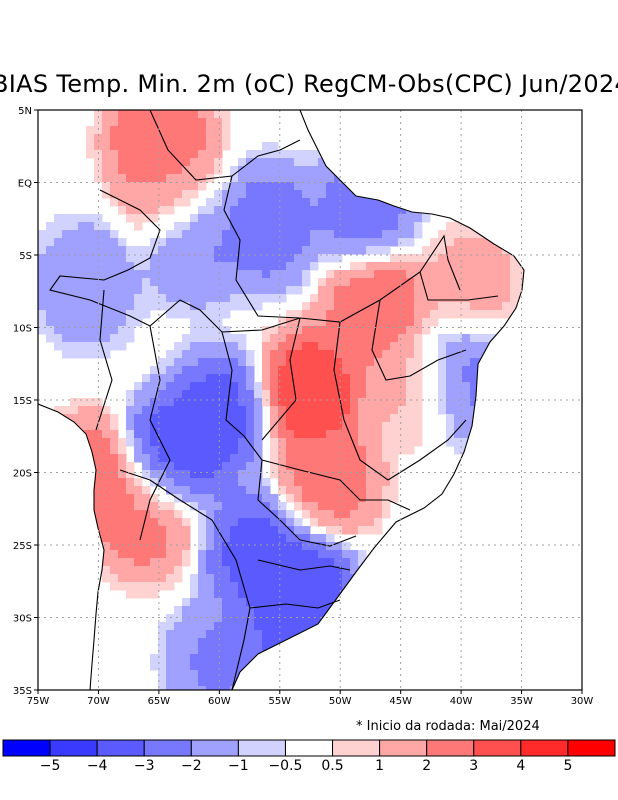 The width and height of the screenshot is (618, 800). What do you see at coordinates (380, 766) in the screenshot?
I see `colorbar-label: 1` at bounding box center [380, 766].